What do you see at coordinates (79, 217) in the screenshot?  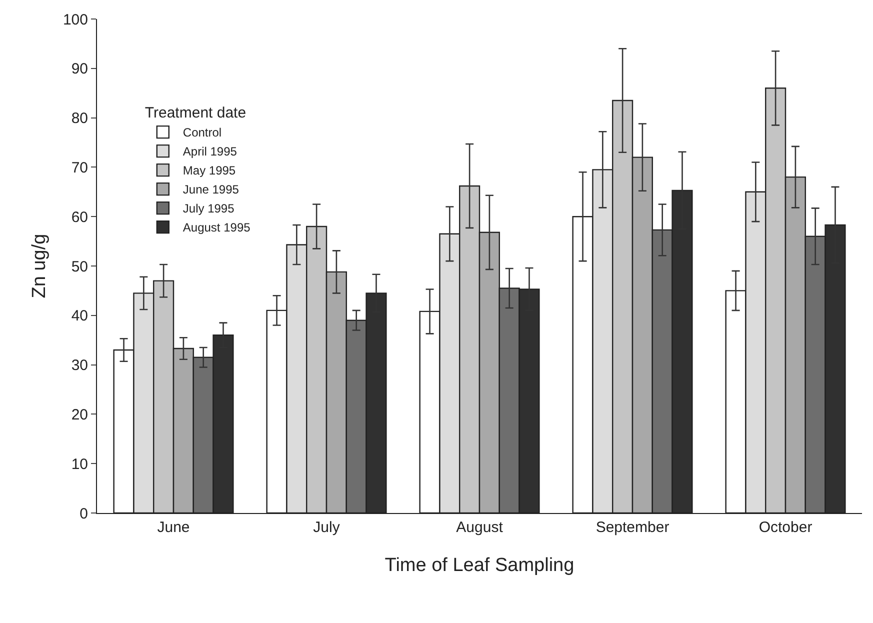 I see `y-tick-label: 60` at bounding box center [79, 217].